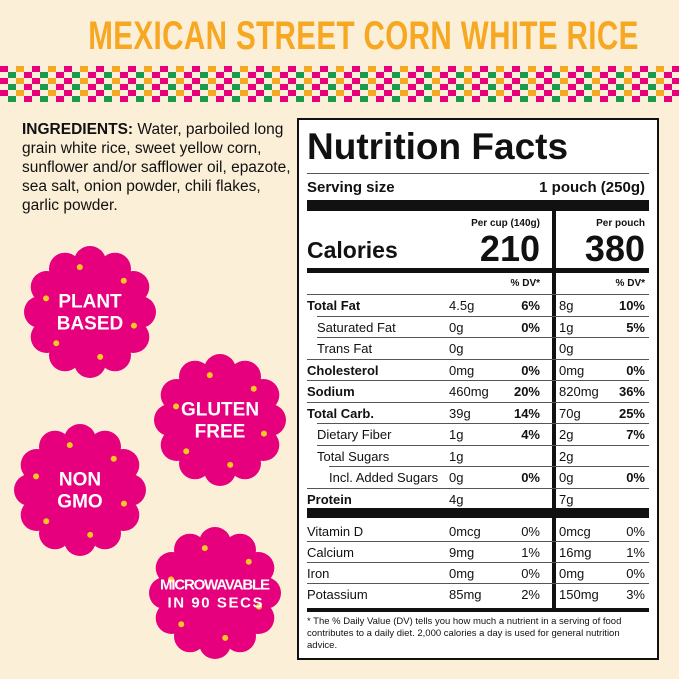  I want to click on row-label: Iron, so click(318, 573).